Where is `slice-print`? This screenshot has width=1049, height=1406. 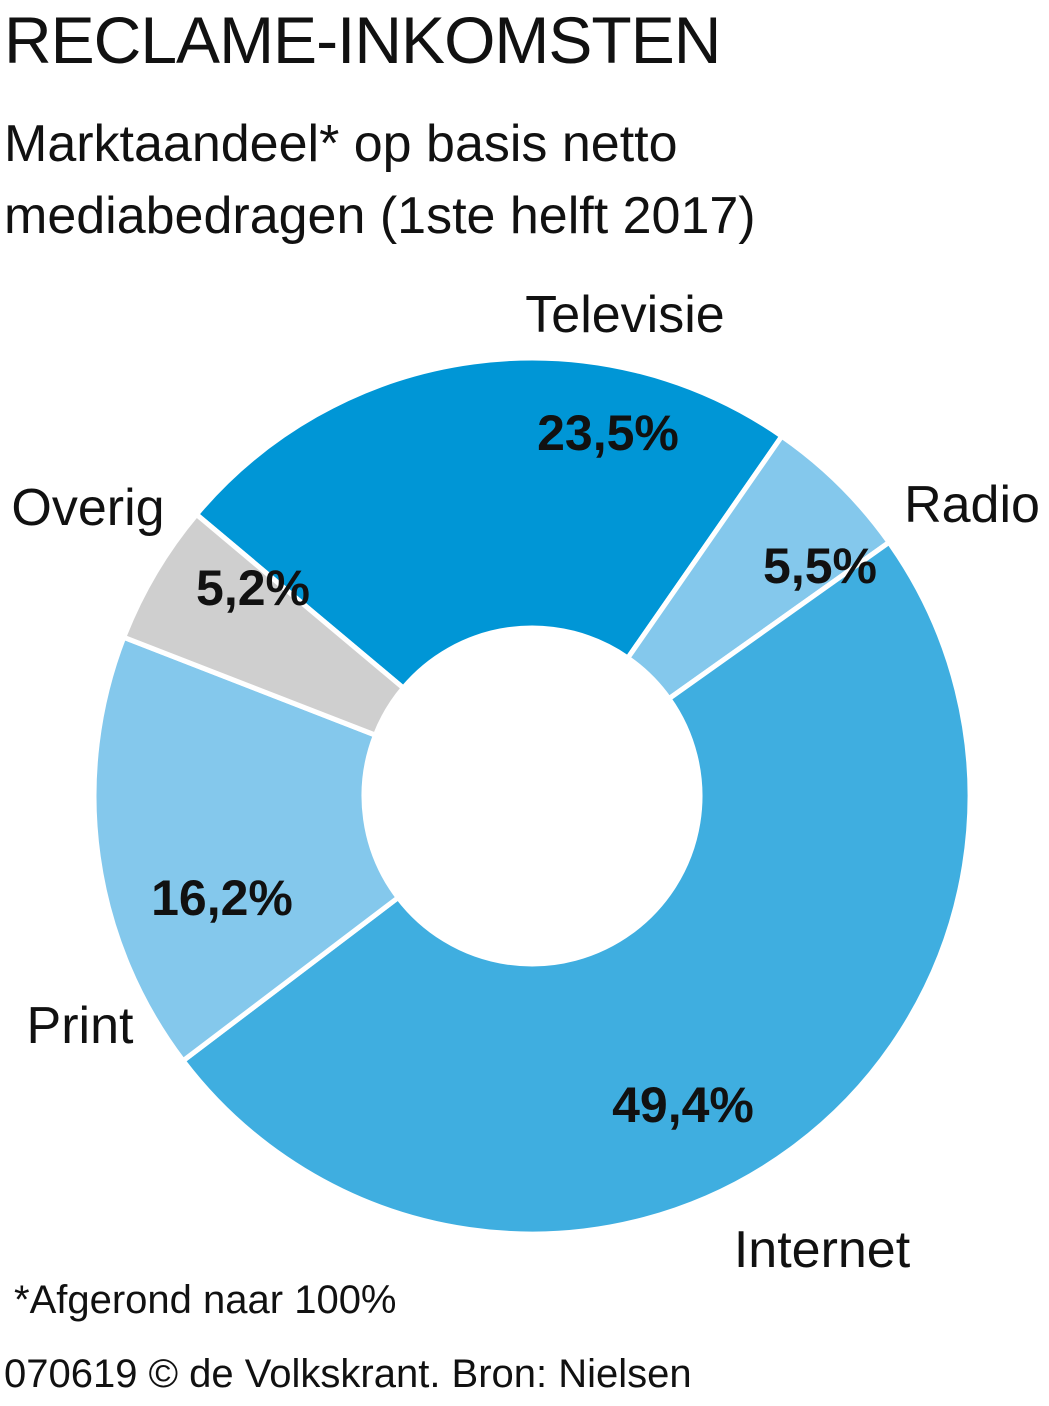
slice-print is located at coordinates (246, 849).